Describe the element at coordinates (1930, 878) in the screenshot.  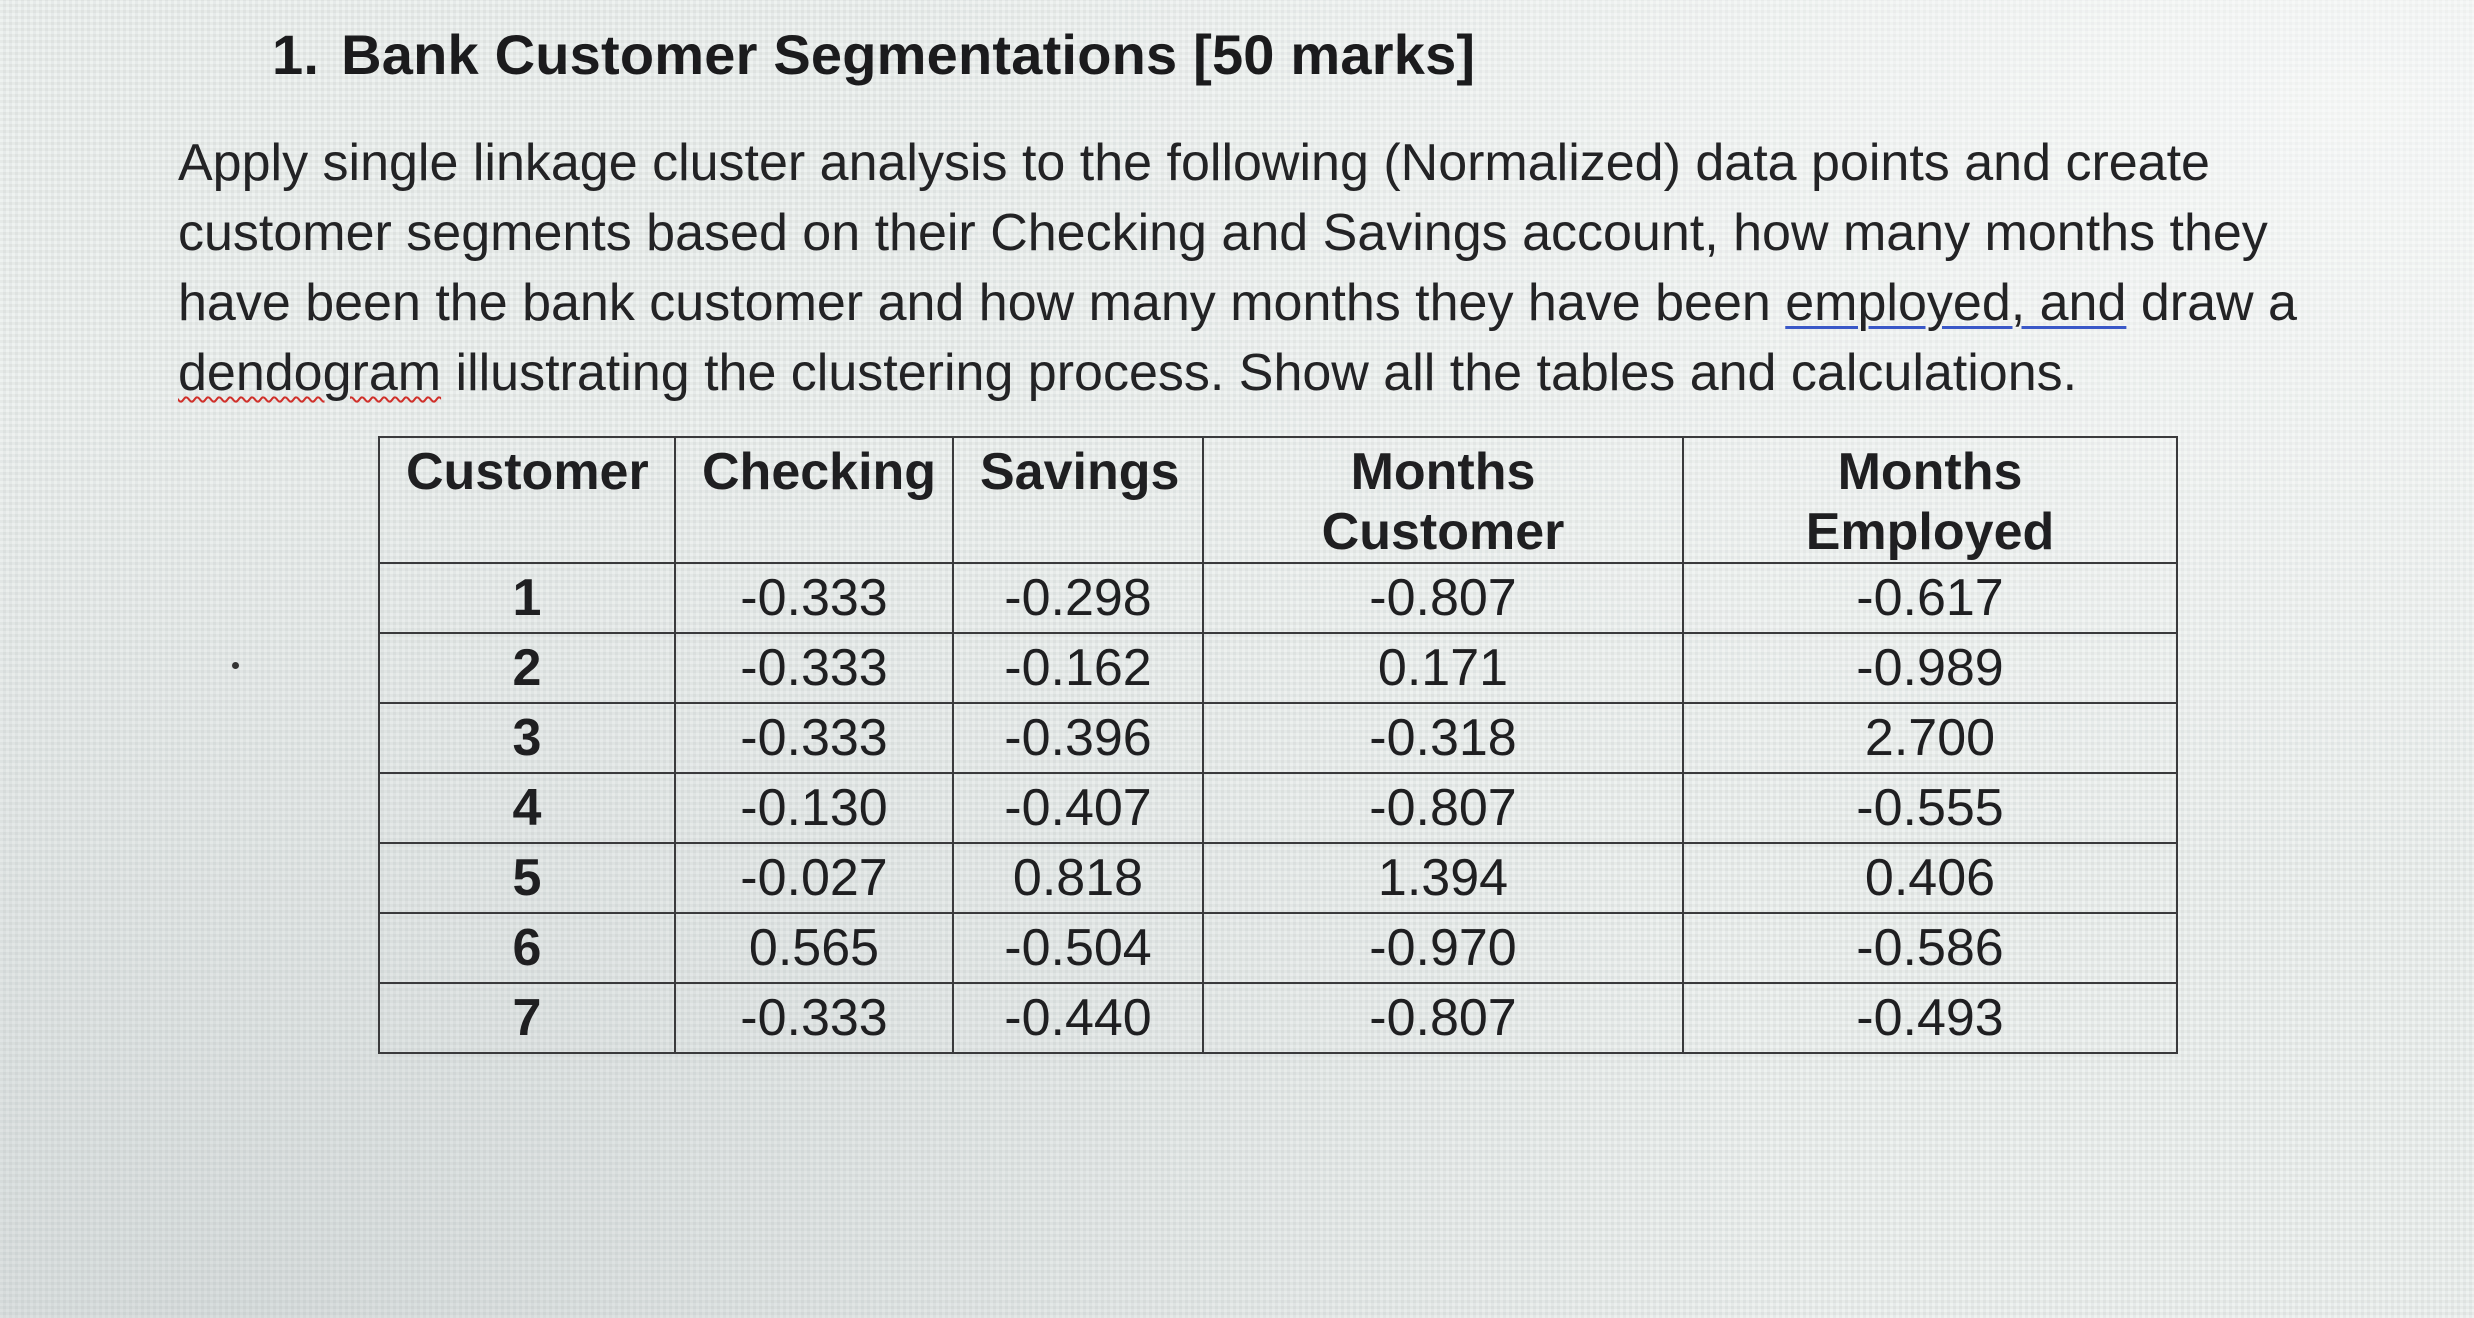
I see `cell-months-employed: 0.406` at that location.